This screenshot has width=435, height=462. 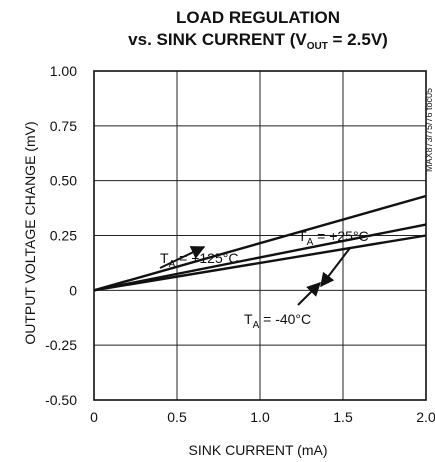 What do you see at coordinates (258, 41) in the screenshot?
I see `chart-title-line2: vs. SINK CURRENT (VOUT = 2.5V)` at bounding box center [258, 41].